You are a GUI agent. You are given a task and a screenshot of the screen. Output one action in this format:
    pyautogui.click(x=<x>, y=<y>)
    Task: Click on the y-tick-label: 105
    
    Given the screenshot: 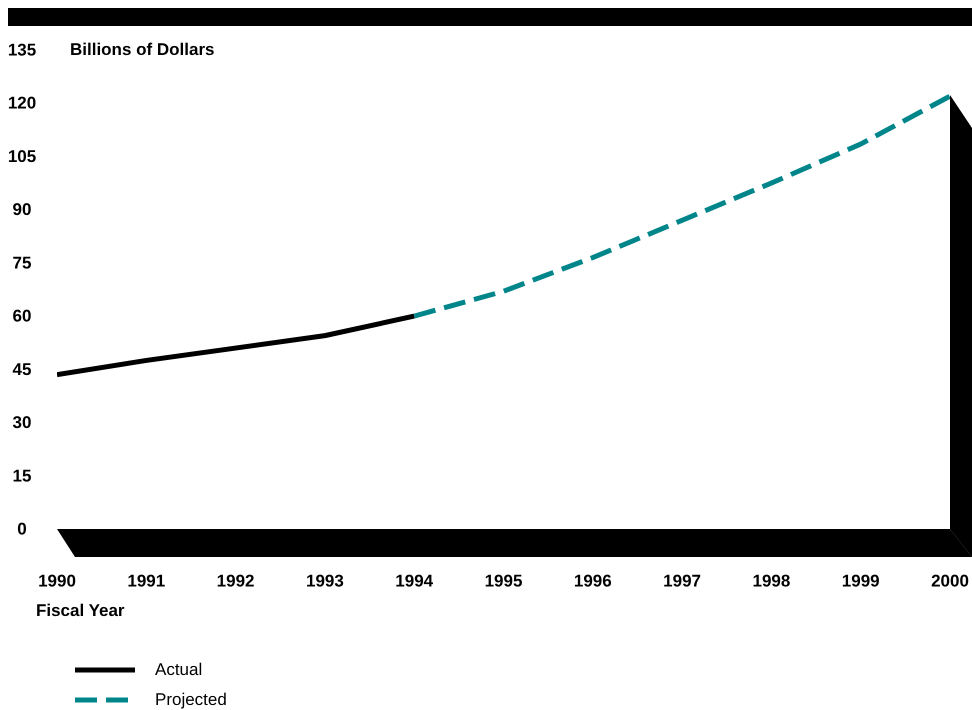 What is the action you would take?
    pyautogui.click(x=22, y=156)
    